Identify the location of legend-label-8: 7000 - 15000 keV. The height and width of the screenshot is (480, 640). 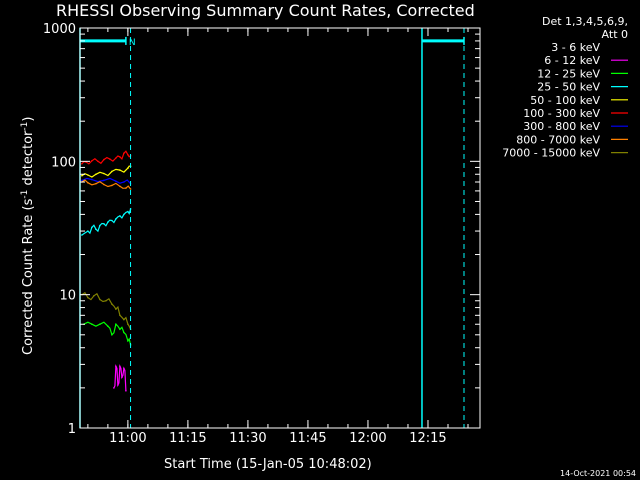
(551, 153).